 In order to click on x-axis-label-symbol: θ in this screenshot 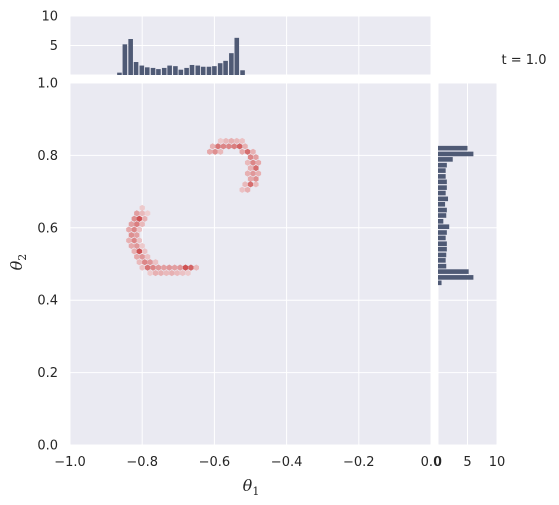, I will do `click(248, 485)`.